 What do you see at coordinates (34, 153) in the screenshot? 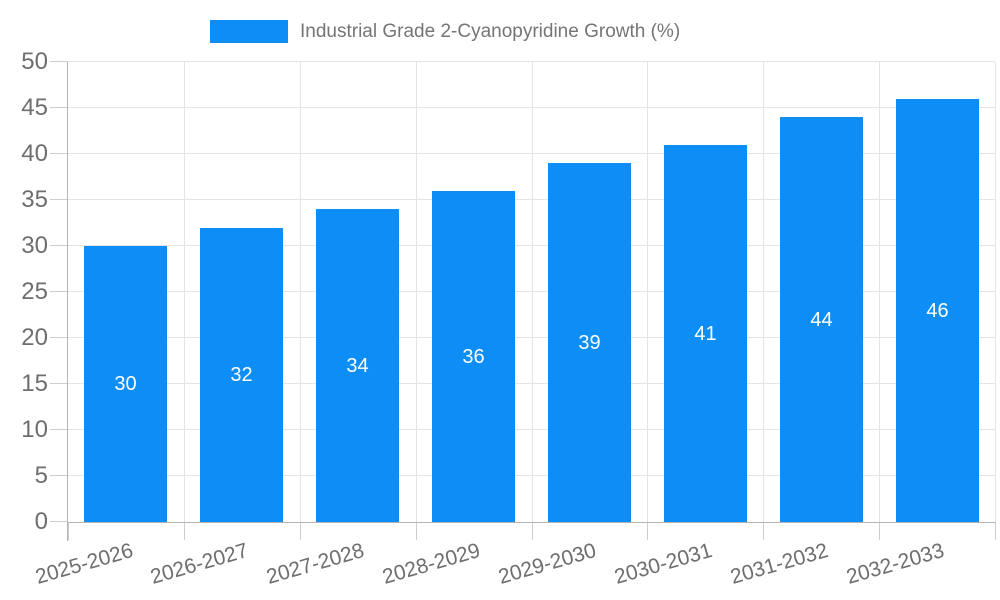
I see `y-axis-label: 40` at bounding box center [34, 153].